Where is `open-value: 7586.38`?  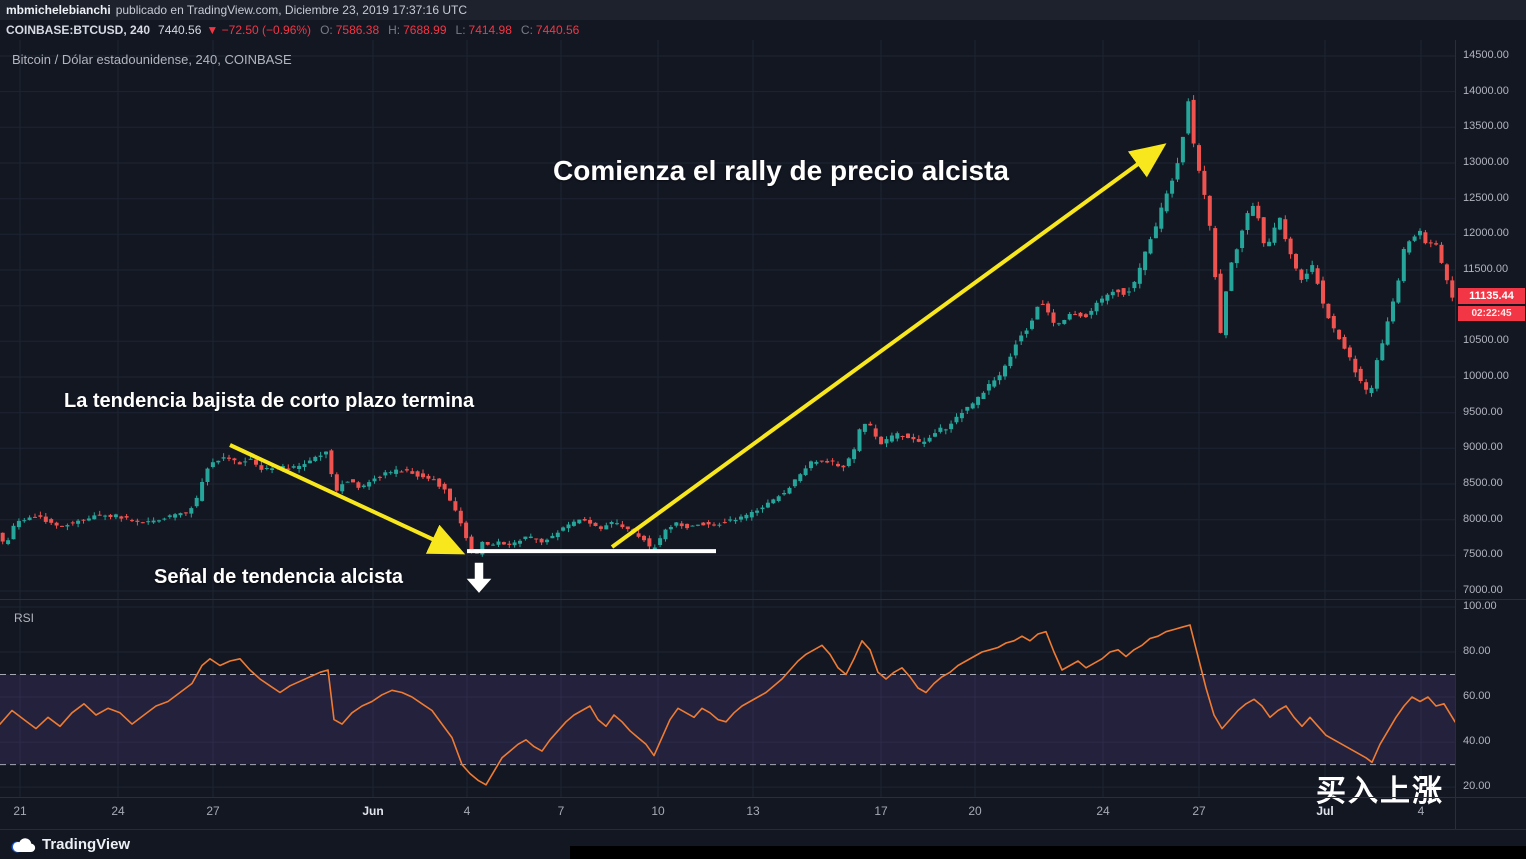
open-value: 7586.38 is located at coordinates (357, 30).